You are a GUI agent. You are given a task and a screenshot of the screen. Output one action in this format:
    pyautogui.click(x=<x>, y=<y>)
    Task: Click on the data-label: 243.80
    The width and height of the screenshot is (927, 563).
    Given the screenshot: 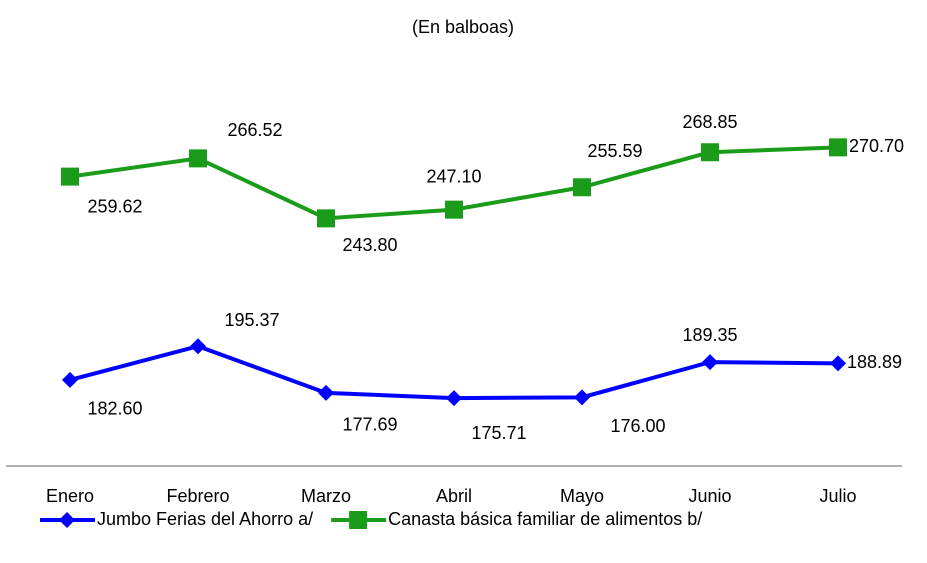 What is the action you would take?
    pyautogui.click(x=369, y=245)
    